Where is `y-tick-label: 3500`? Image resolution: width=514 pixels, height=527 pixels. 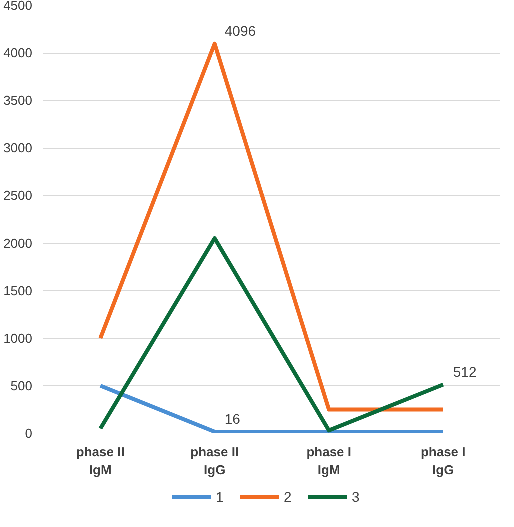 y-tick-label: 3500 is located at coordinates (18, 100).